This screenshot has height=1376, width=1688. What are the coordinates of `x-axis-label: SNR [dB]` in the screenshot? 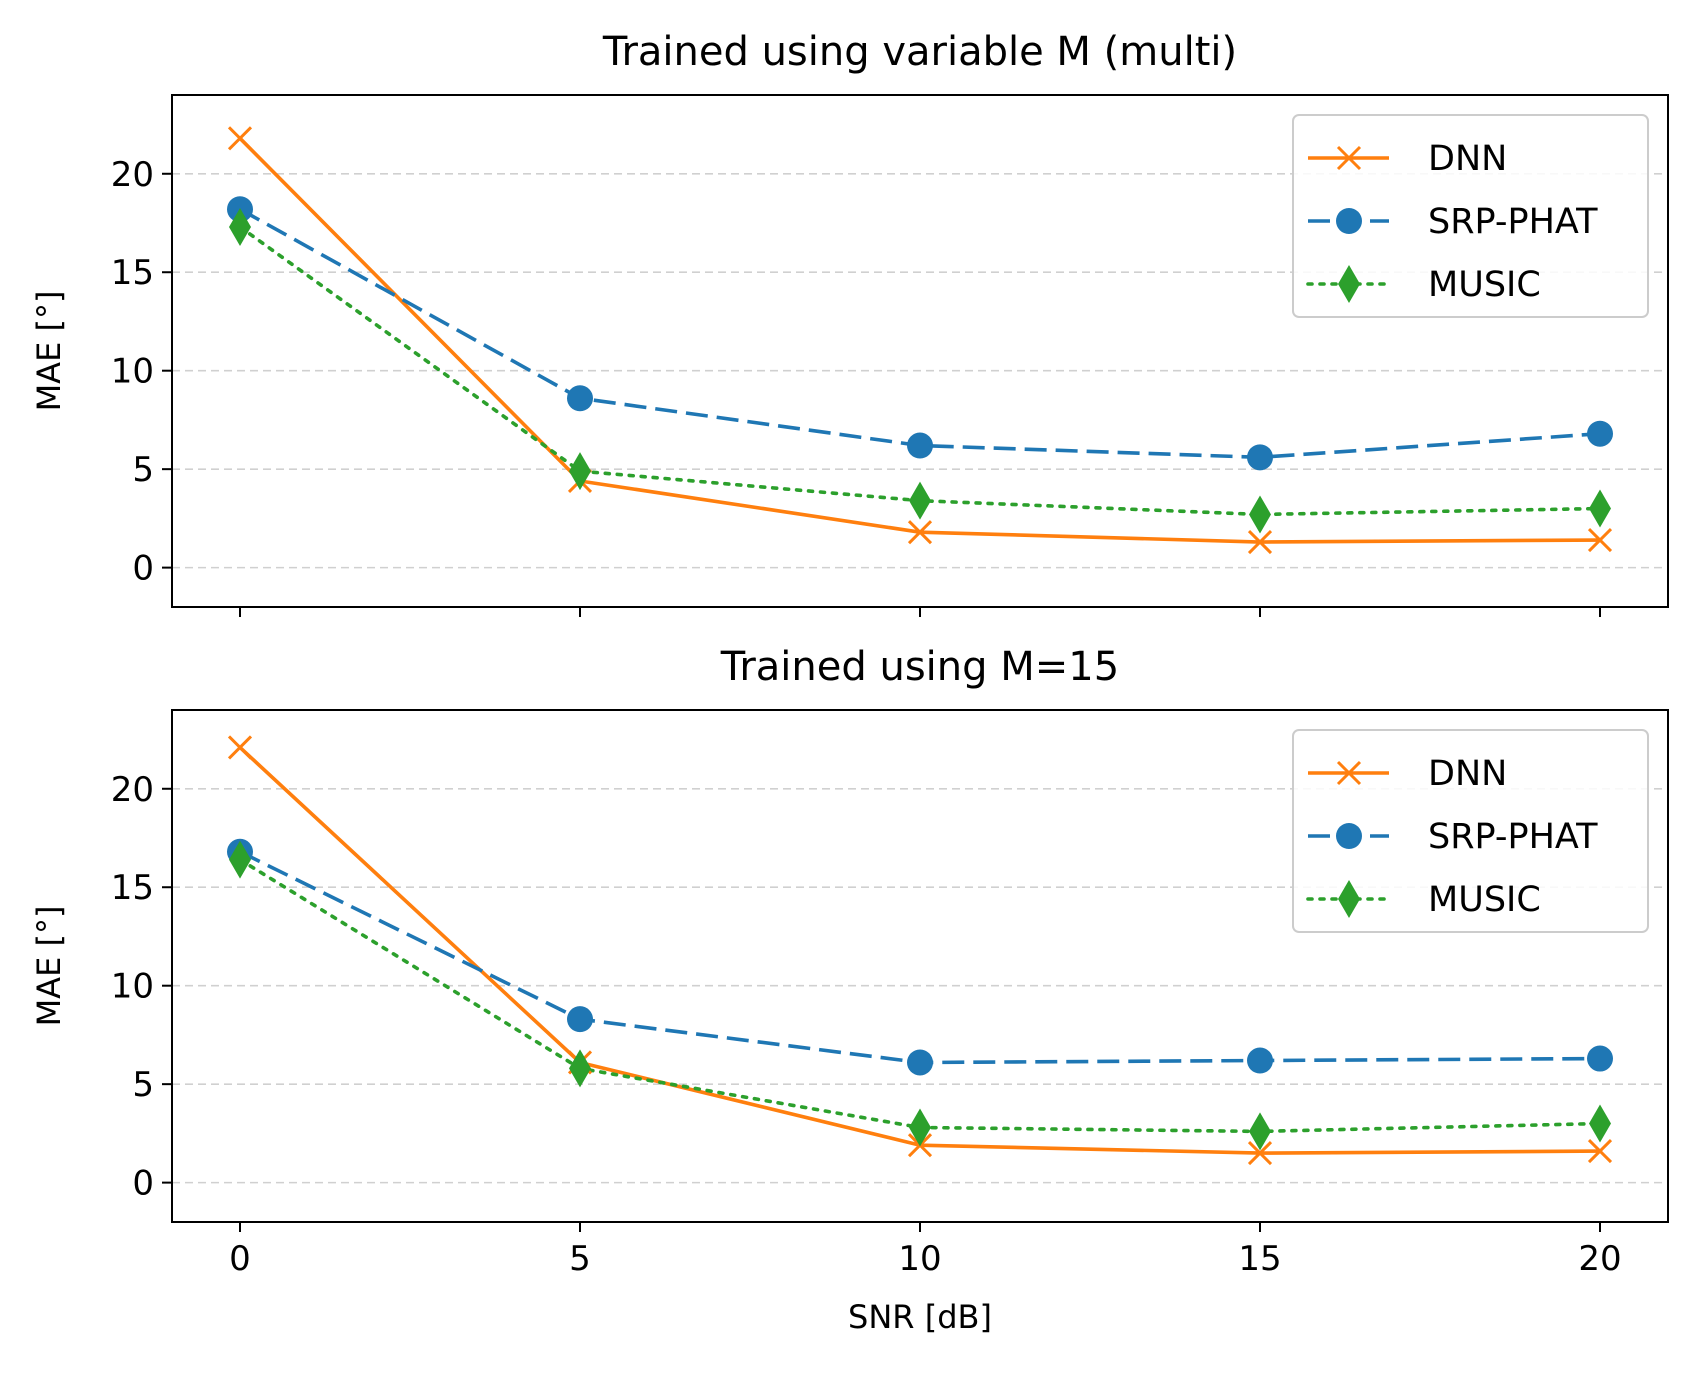 It's located at (920, 1317).